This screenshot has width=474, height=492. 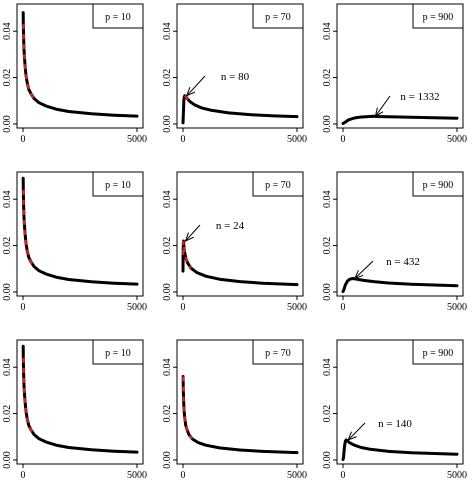 I want to click on panel-5: 0.00 0.02 0.04 0 5000 p = 70 n = 24, so click(x=234, y=242).